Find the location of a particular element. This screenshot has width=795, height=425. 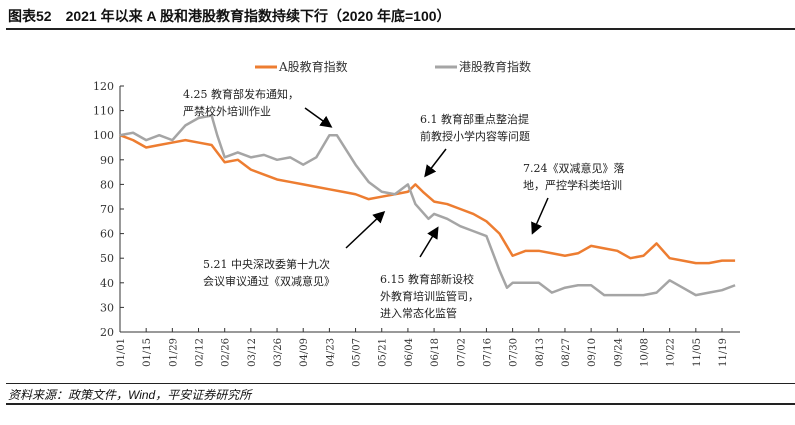

annotation-text: 会议审议通过《双减意见》 is located at coordinates (269, 281).